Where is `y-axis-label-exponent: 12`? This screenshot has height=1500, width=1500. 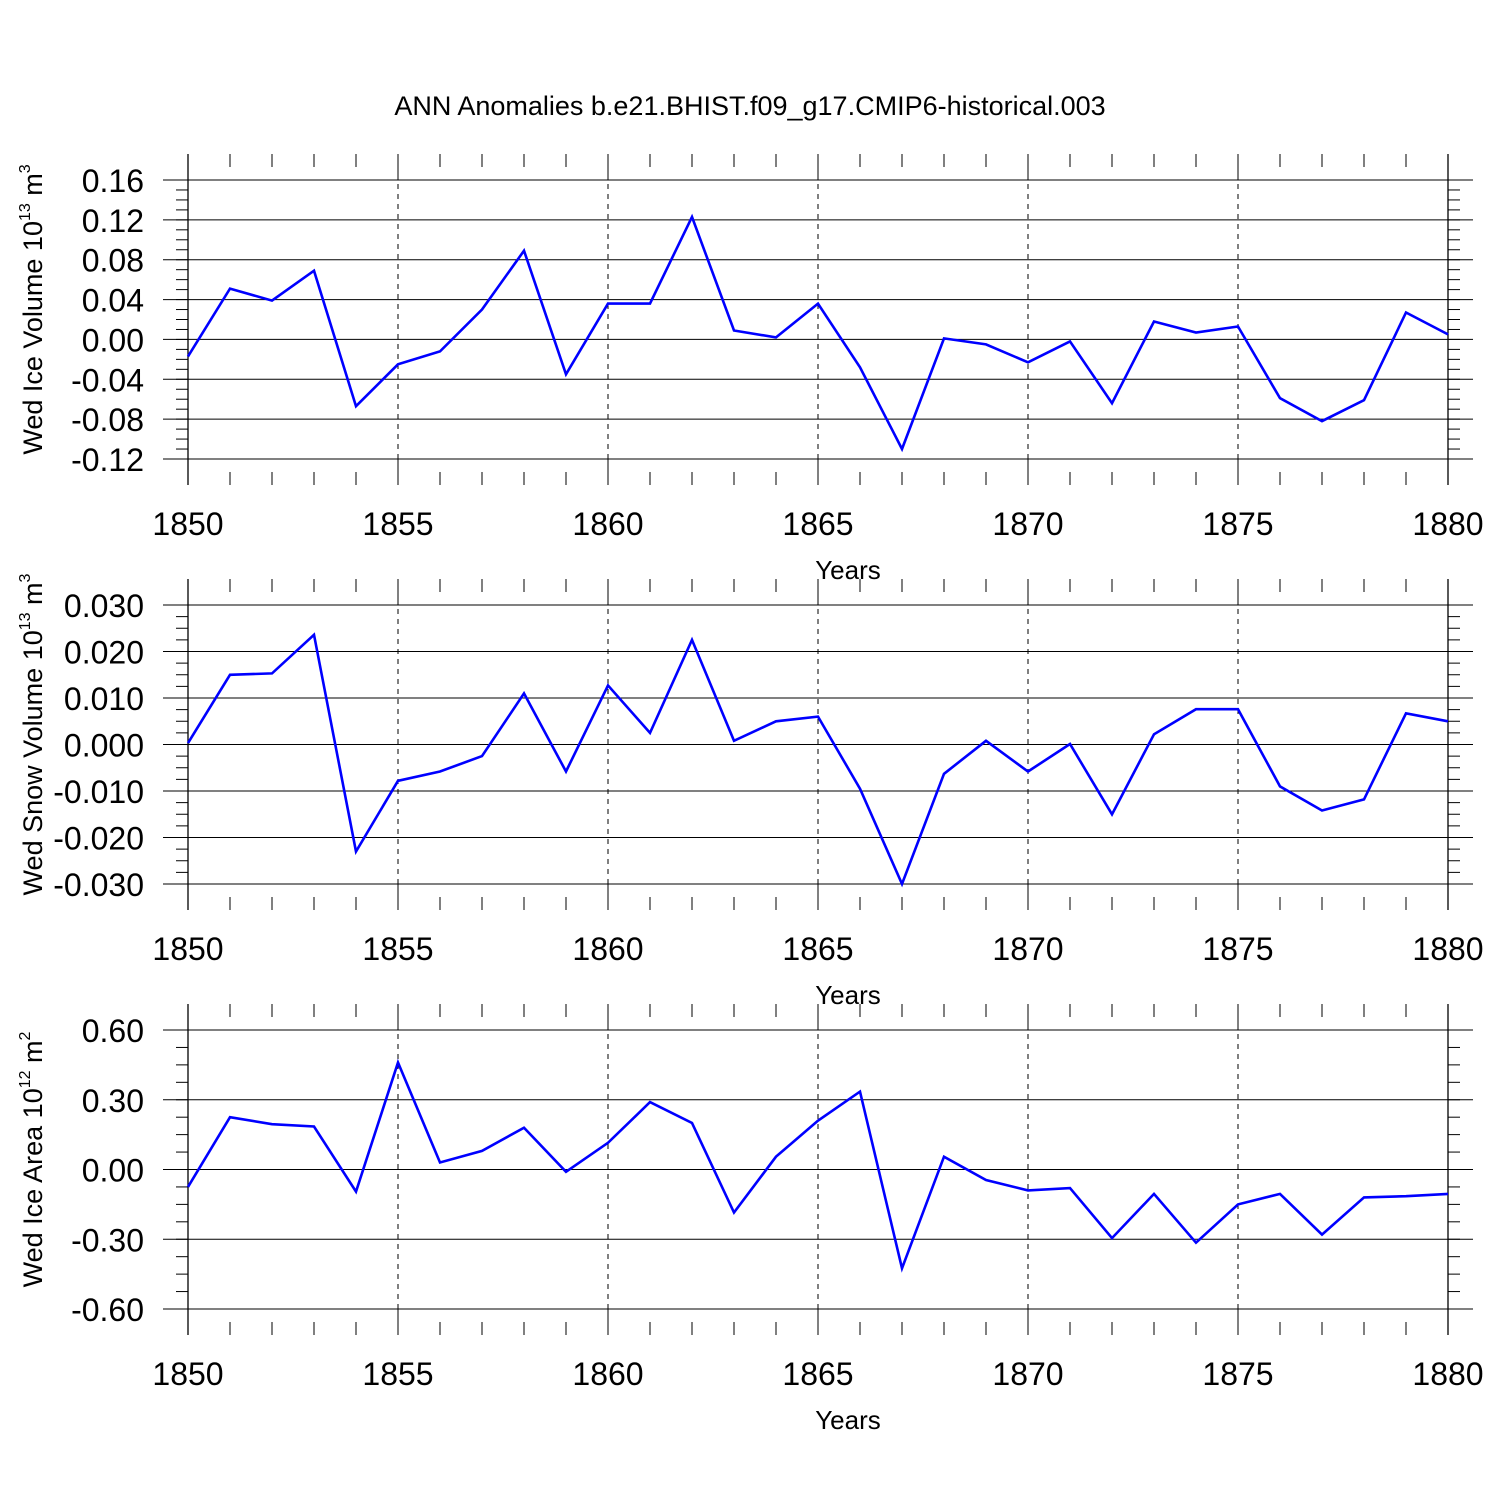
y-axis-label-exponent: 12 is located at coordinates (25, 1079).